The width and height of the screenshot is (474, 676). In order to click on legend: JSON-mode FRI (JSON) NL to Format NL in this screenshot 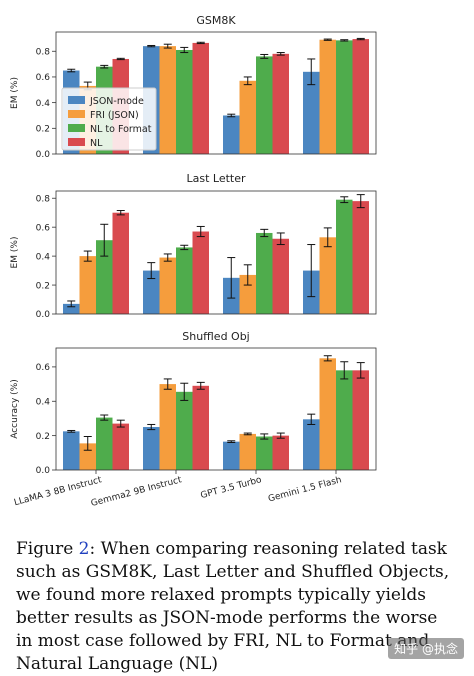, I will do `click(109, 119)`.